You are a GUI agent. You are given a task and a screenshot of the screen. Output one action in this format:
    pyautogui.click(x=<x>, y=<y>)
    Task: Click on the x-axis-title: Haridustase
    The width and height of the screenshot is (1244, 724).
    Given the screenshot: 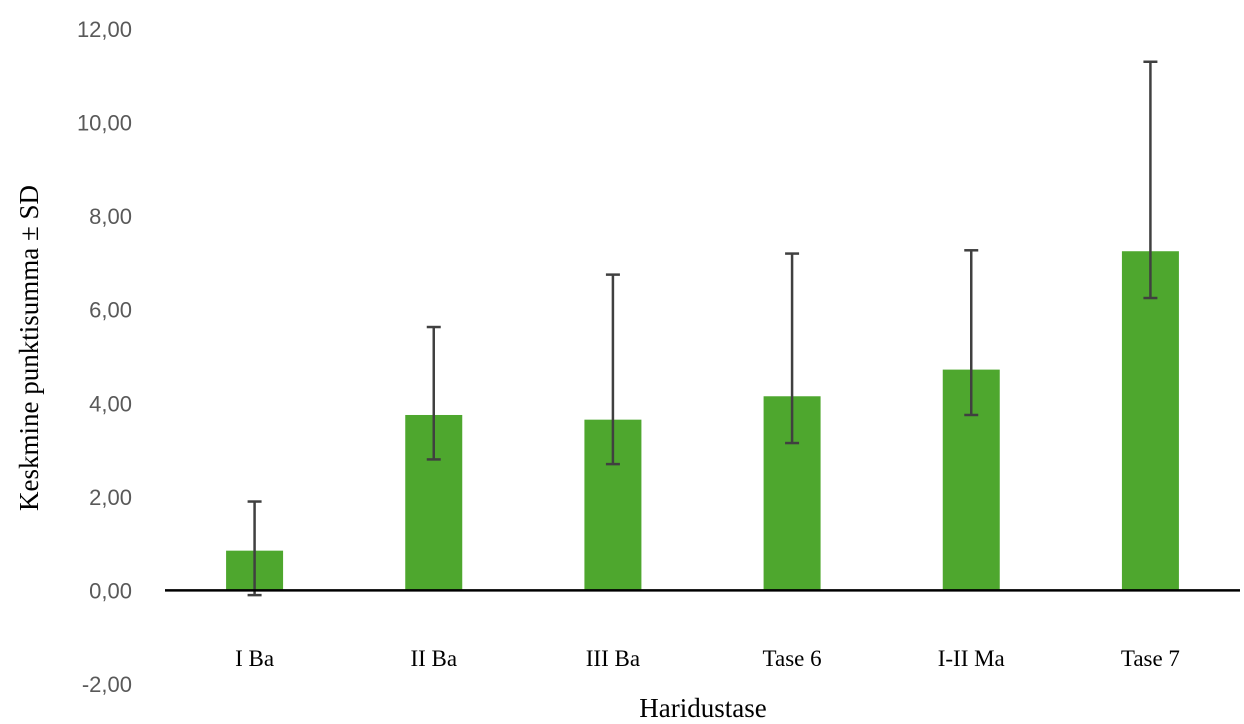 What is the action you would take?
    pyautogui.click(x=702, y=708)
    